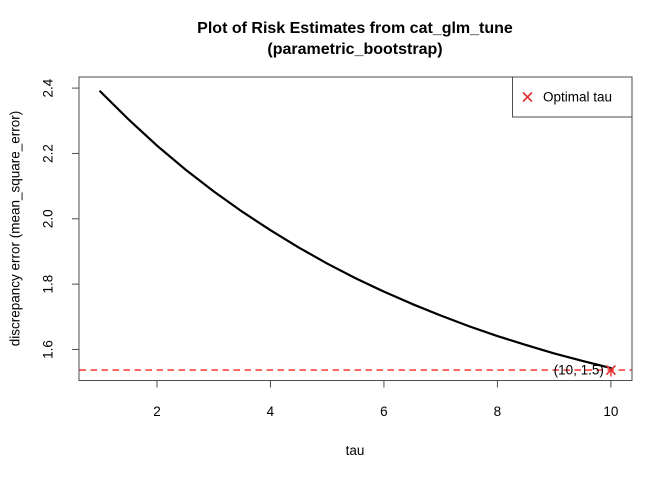 The image size is (672, 480). Describe the element at coordinates (60, 218) in the screenshot. I see `y-axis: 1.6 1.8 2.0 2.2 2.4` at that location.